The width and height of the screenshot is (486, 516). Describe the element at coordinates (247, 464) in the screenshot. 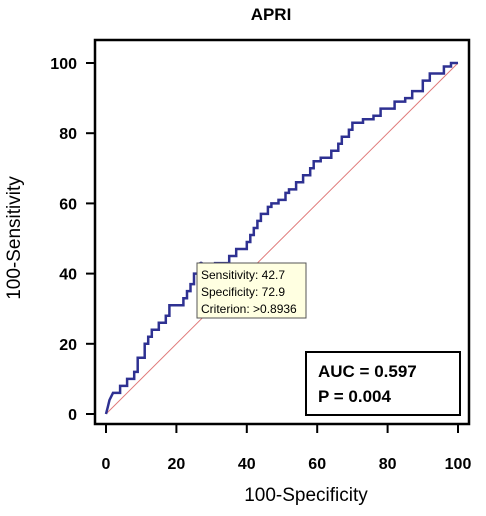

I see `x-tick-label: 40` at that location.